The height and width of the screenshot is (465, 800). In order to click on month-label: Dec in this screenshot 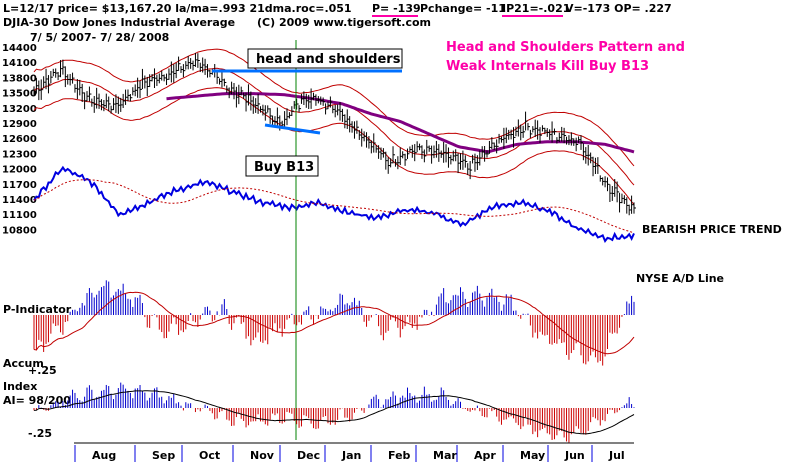, I will do `click(308, 455)`.